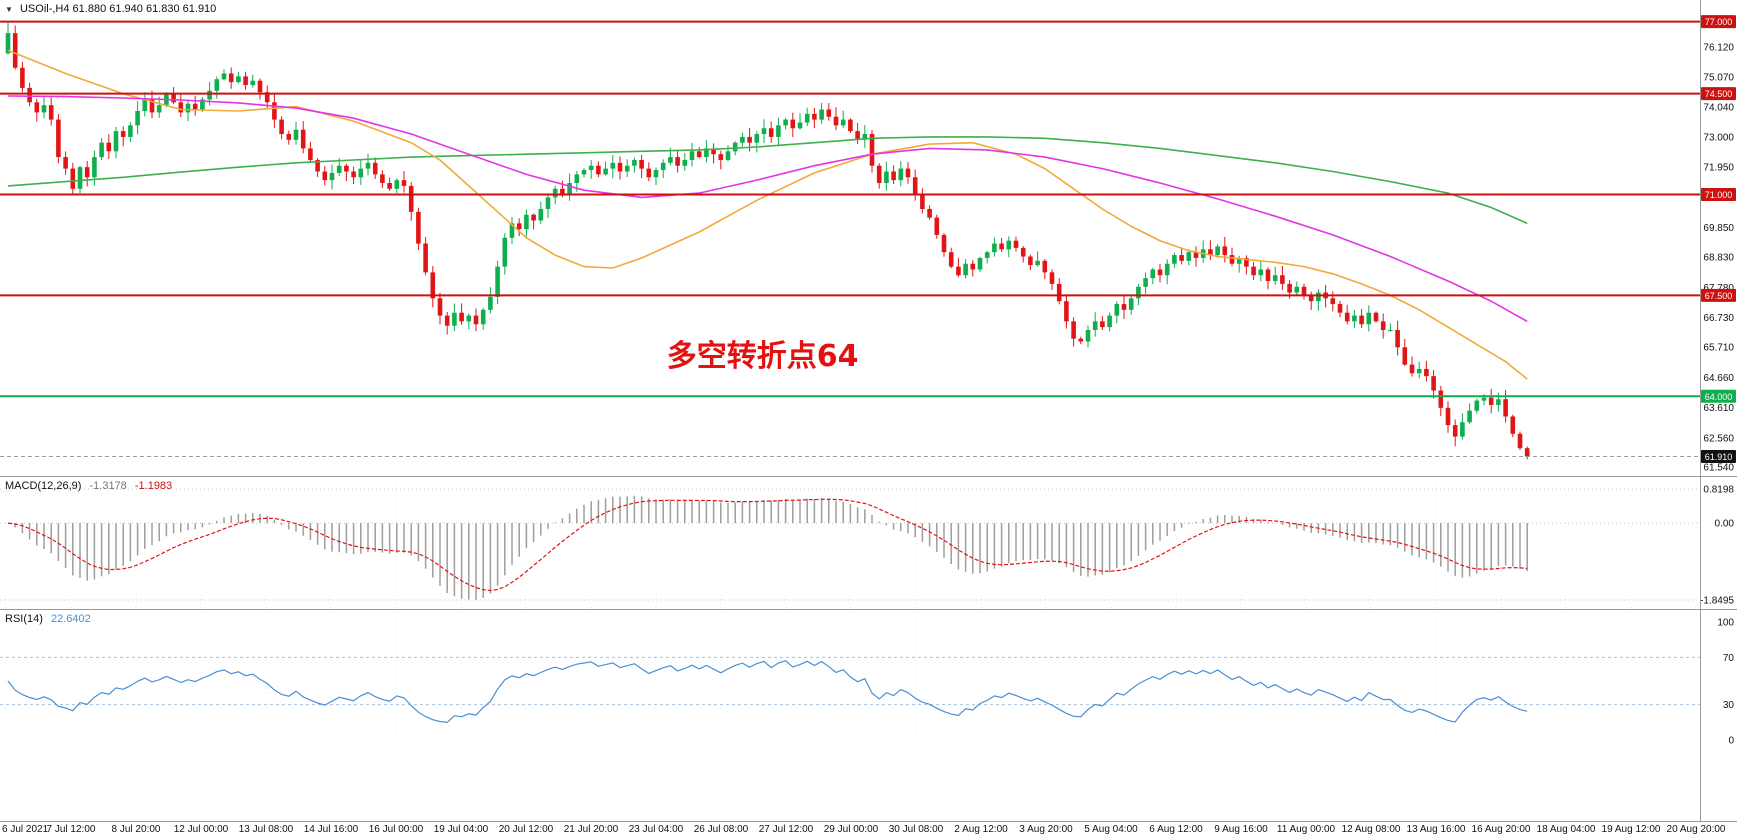 This screenshot has height=838, width=1737. Describe the element at coordinates (526, 829) in the screenshot. I see `time-label: 20 Jul 12:00` at that location.